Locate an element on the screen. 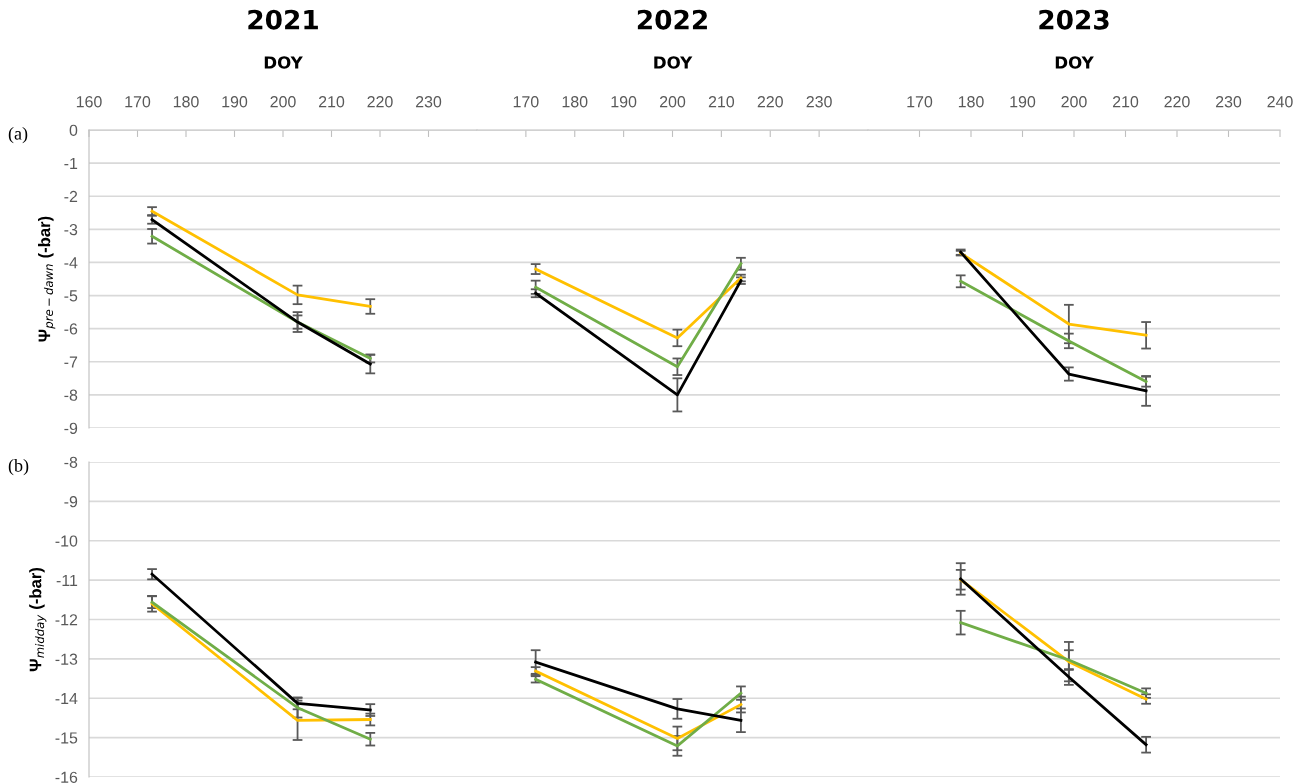  y-tick-label: -6 is located at coordinates (71, 329).